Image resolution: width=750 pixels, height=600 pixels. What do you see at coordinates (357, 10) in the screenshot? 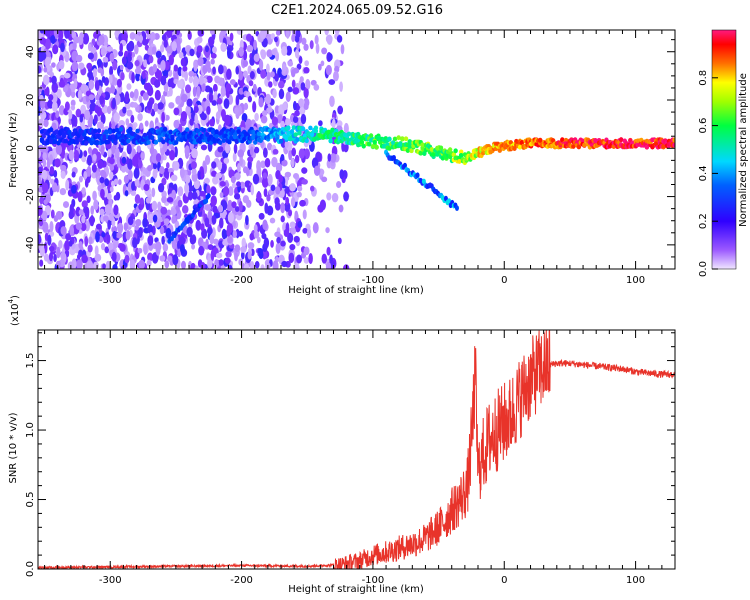
I see `chart-title: C2E1.2024.065.09.52.G16` at bounding box center [357, 10].